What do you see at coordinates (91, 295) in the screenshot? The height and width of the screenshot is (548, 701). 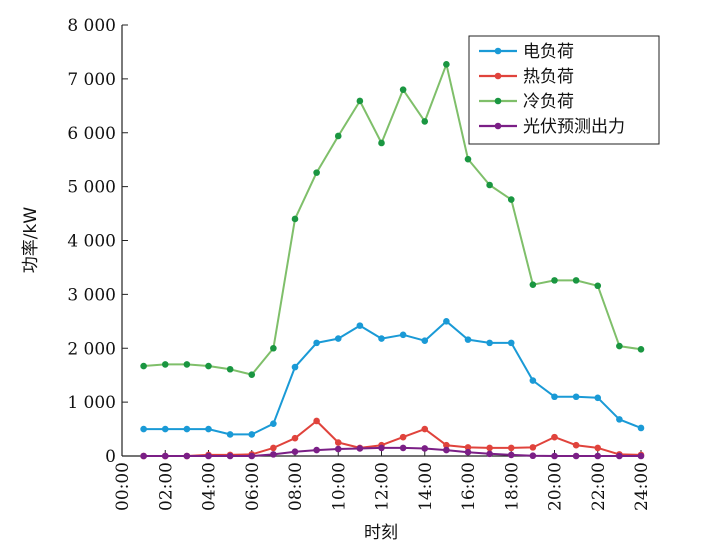 I see `y-tick-label: 3 000` at bounding box center [91, 295].